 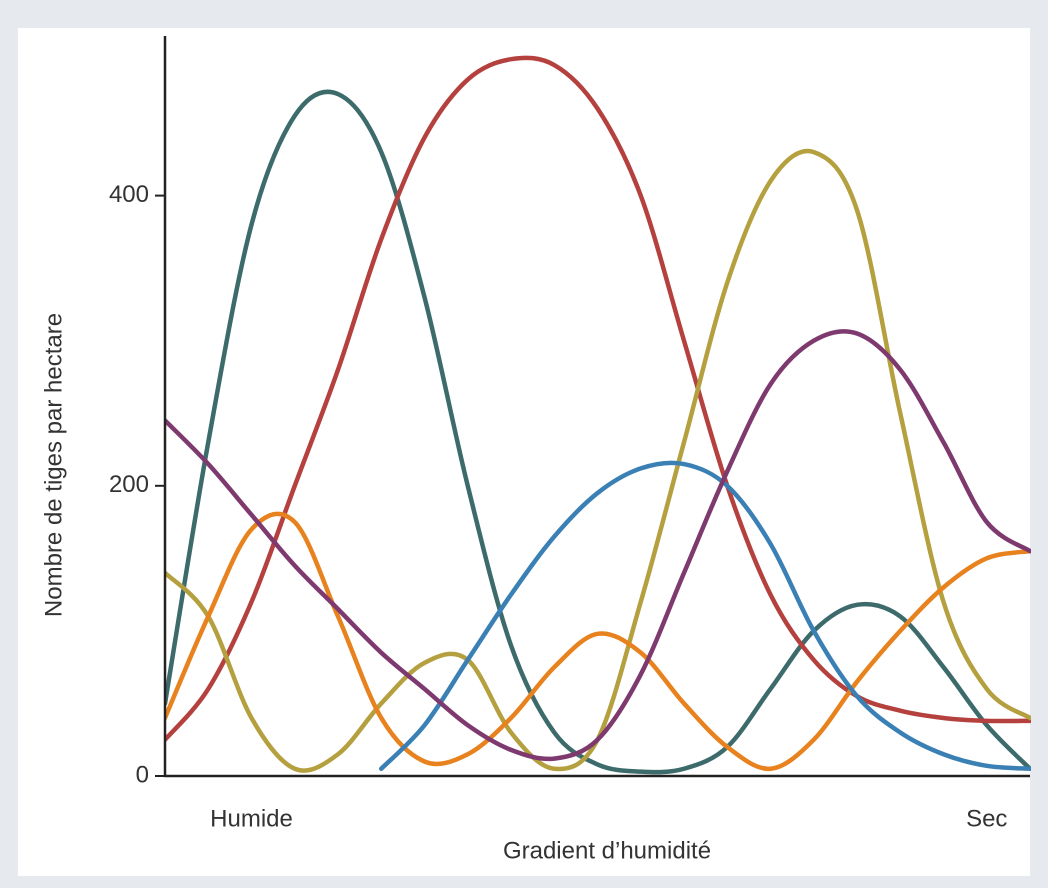 I want to click on x-tick-label: Sec, so click(x=986, y=818).